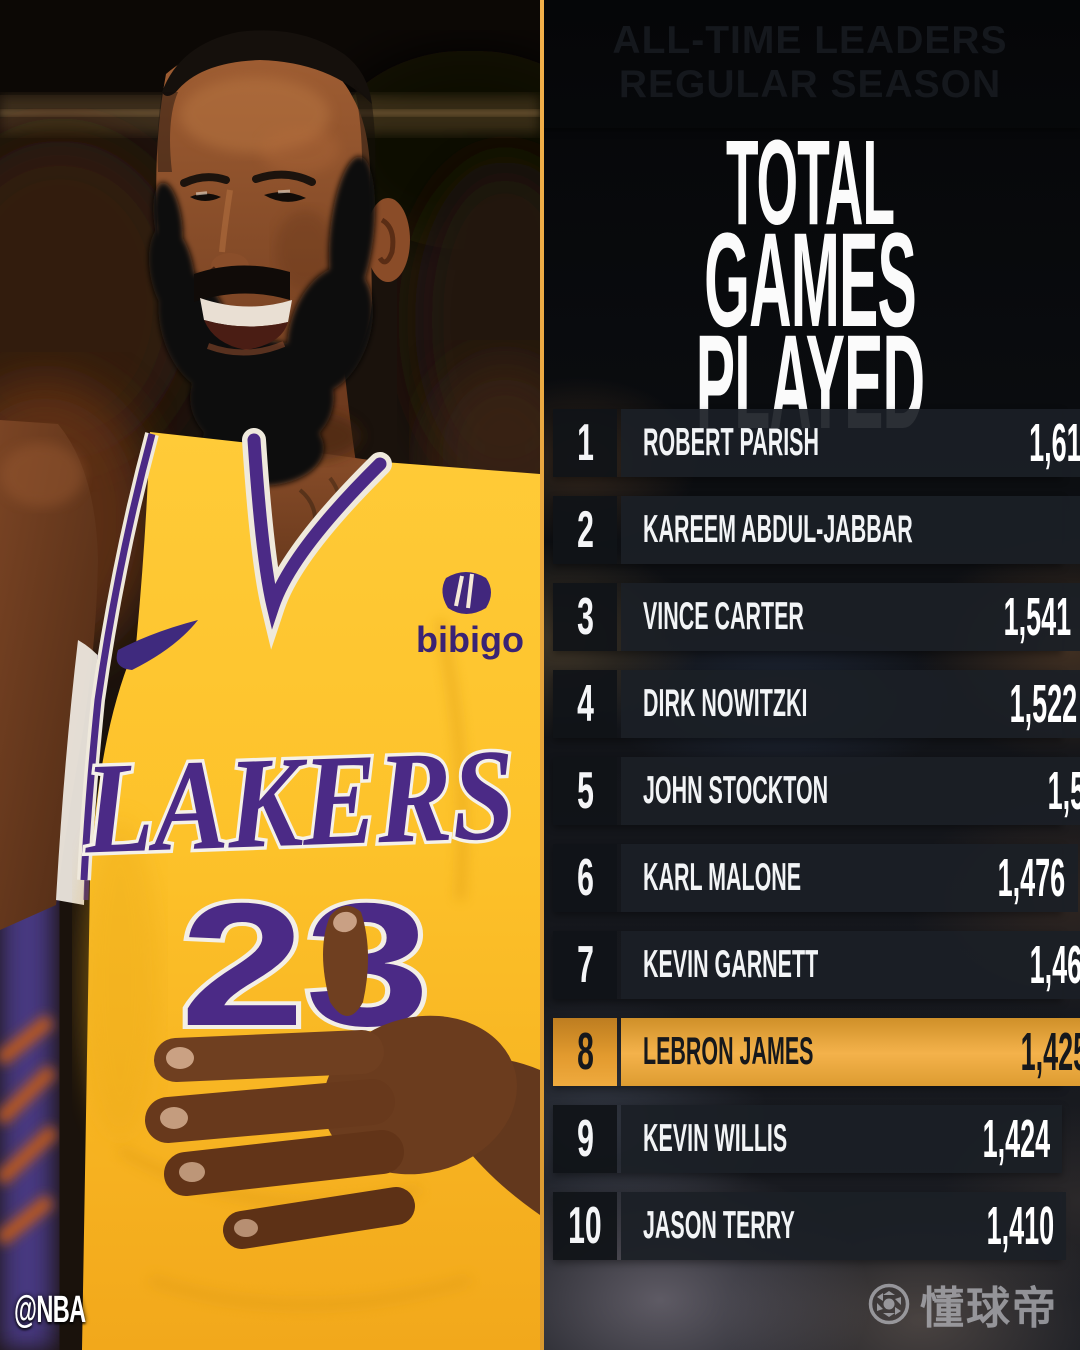  I want to click on bibigo-wordmark: bibigo, so click(470, 639).